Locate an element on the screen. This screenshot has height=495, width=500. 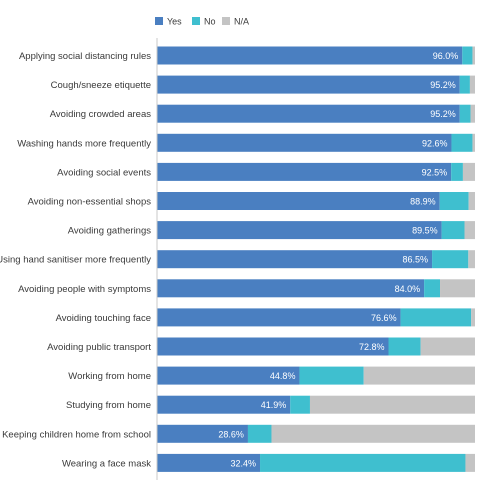
chart-legend: Yes No N/A is located at coordinates (202, 22).